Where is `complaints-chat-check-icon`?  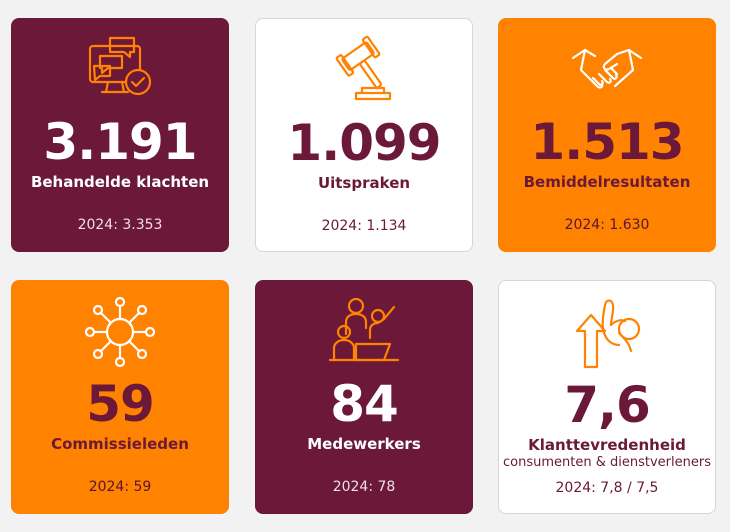
complaints-chat-check-icon is located at coordinates (120, 70).